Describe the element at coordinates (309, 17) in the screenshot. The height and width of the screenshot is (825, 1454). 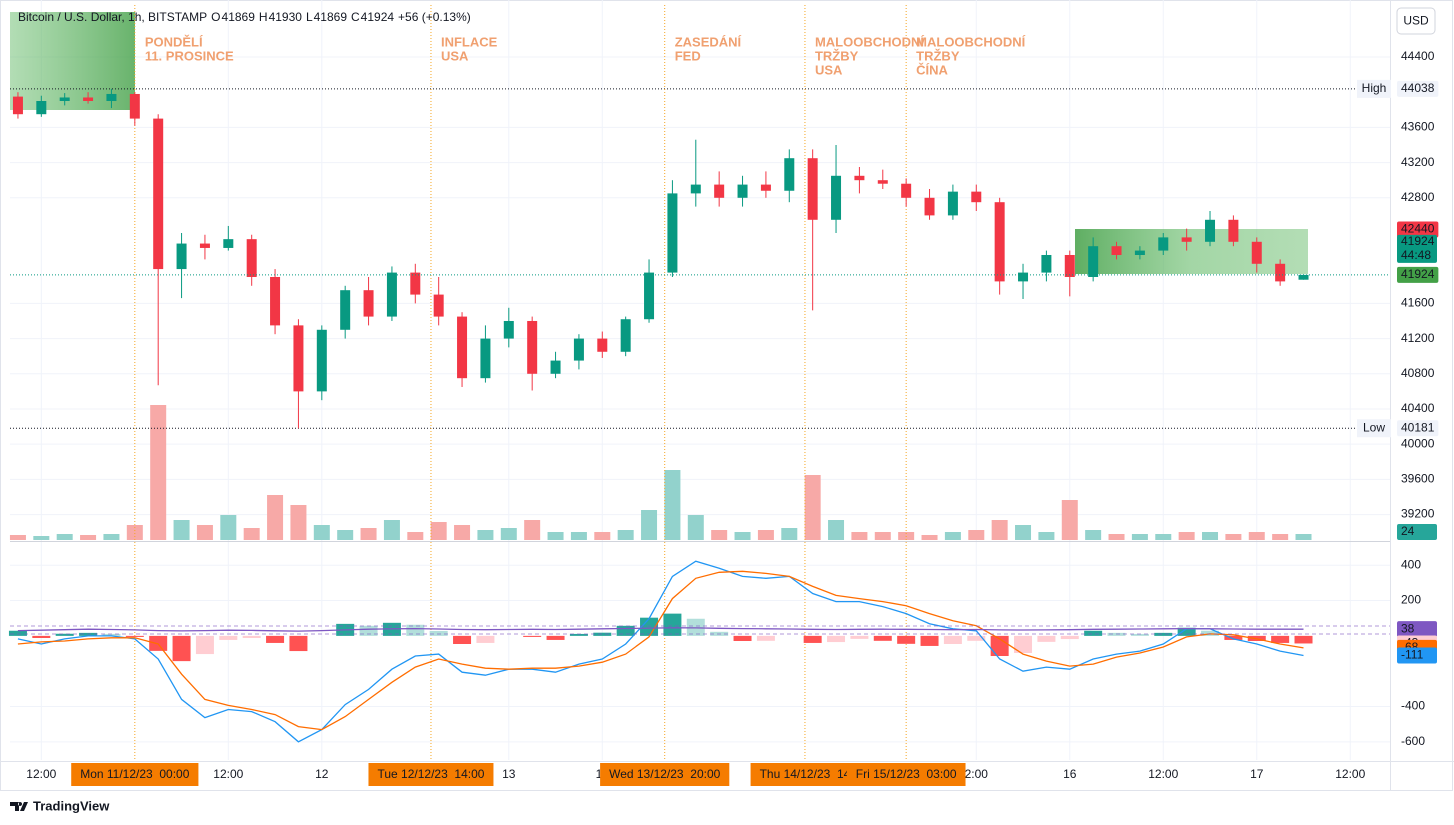
I see `ohlc-label: L` at that location.